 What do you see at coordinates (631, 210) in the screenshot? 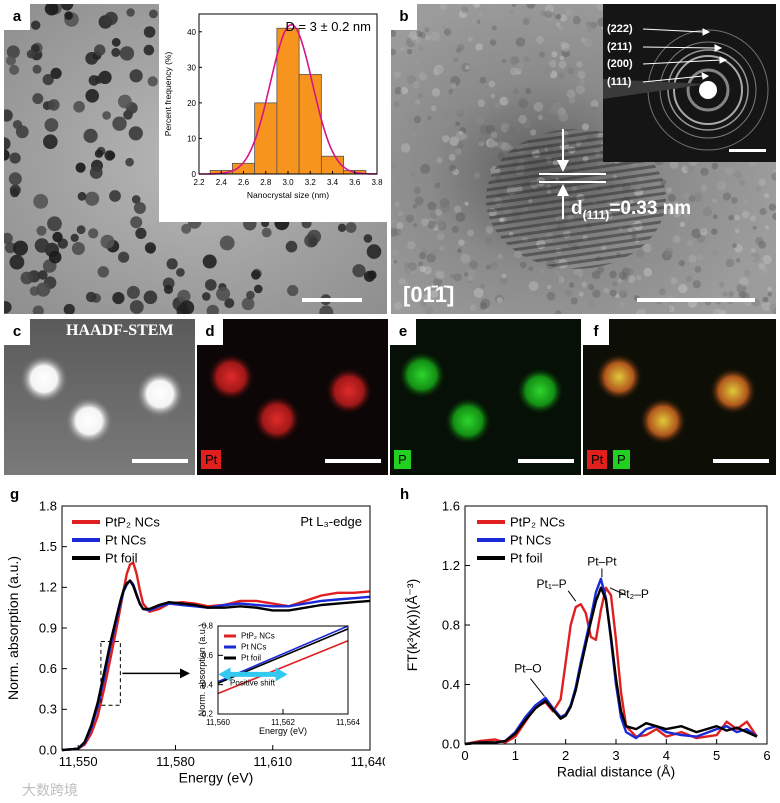
I see `lattice-spacing-label: d(111)=0.33 nm` at bounding box center [631, 210].